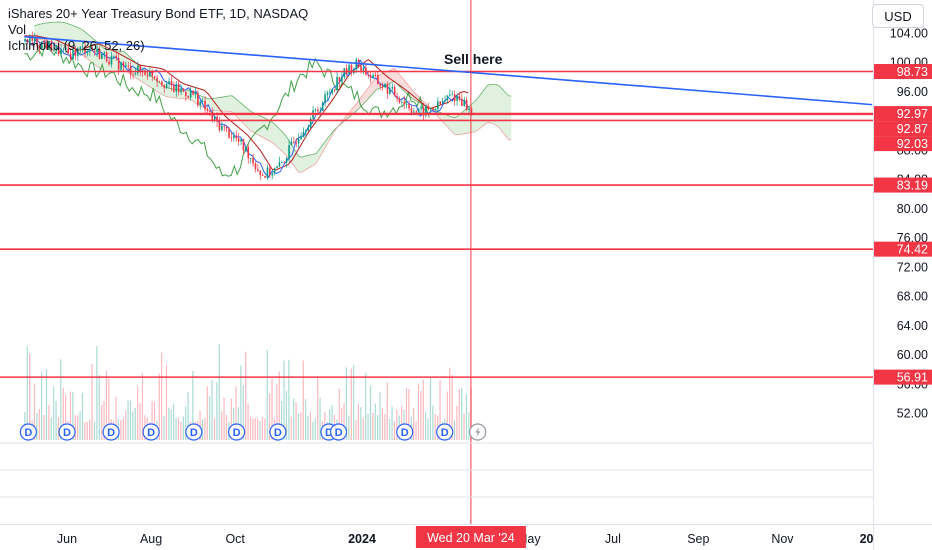 This screenshot has width=932, height=550. Describe the element at coordinates (902, 249) in the screenshot. I see `price-level-label-bg` at that location.